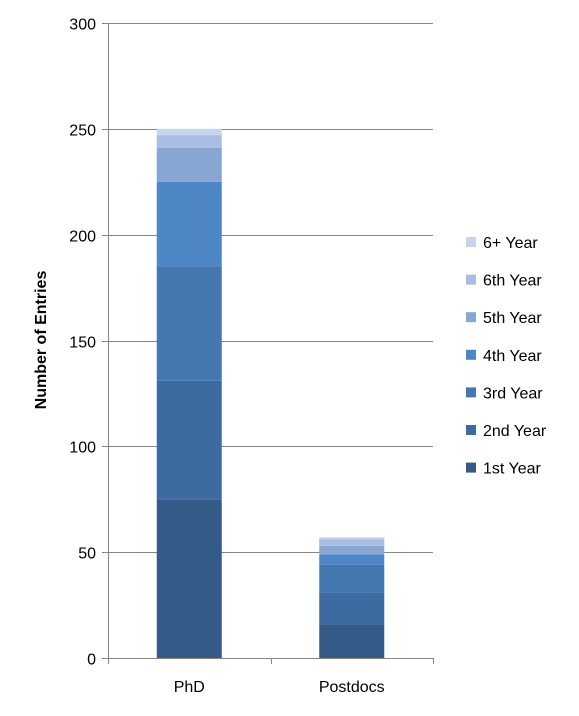 The height and width of the screenshot is (716, 579). Describe the element at coordinates (82, 131) in the screenshot. I see `y-tick-label: 250` at that location.